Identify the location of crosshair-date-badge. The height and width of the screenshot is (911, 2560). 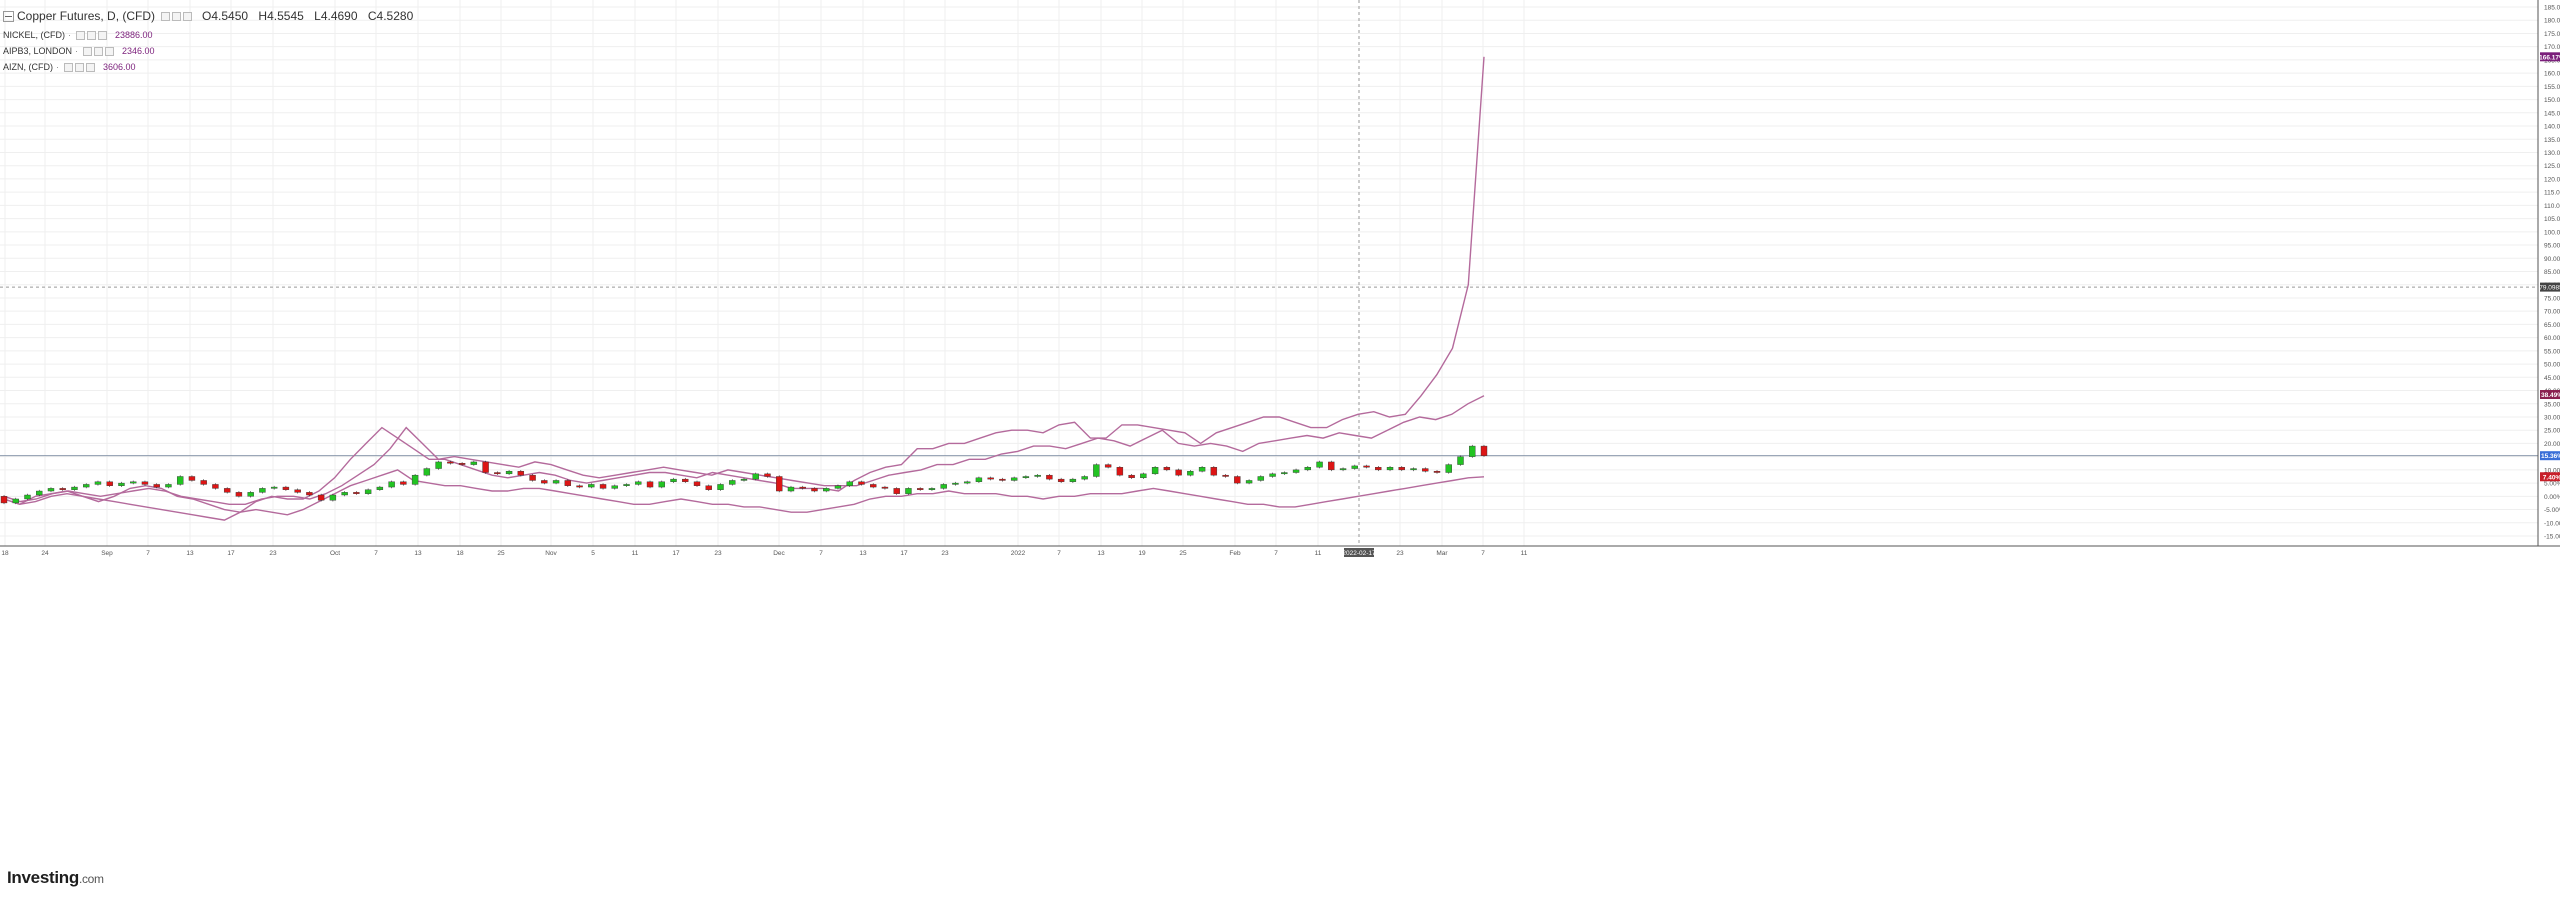
(1359, 552).